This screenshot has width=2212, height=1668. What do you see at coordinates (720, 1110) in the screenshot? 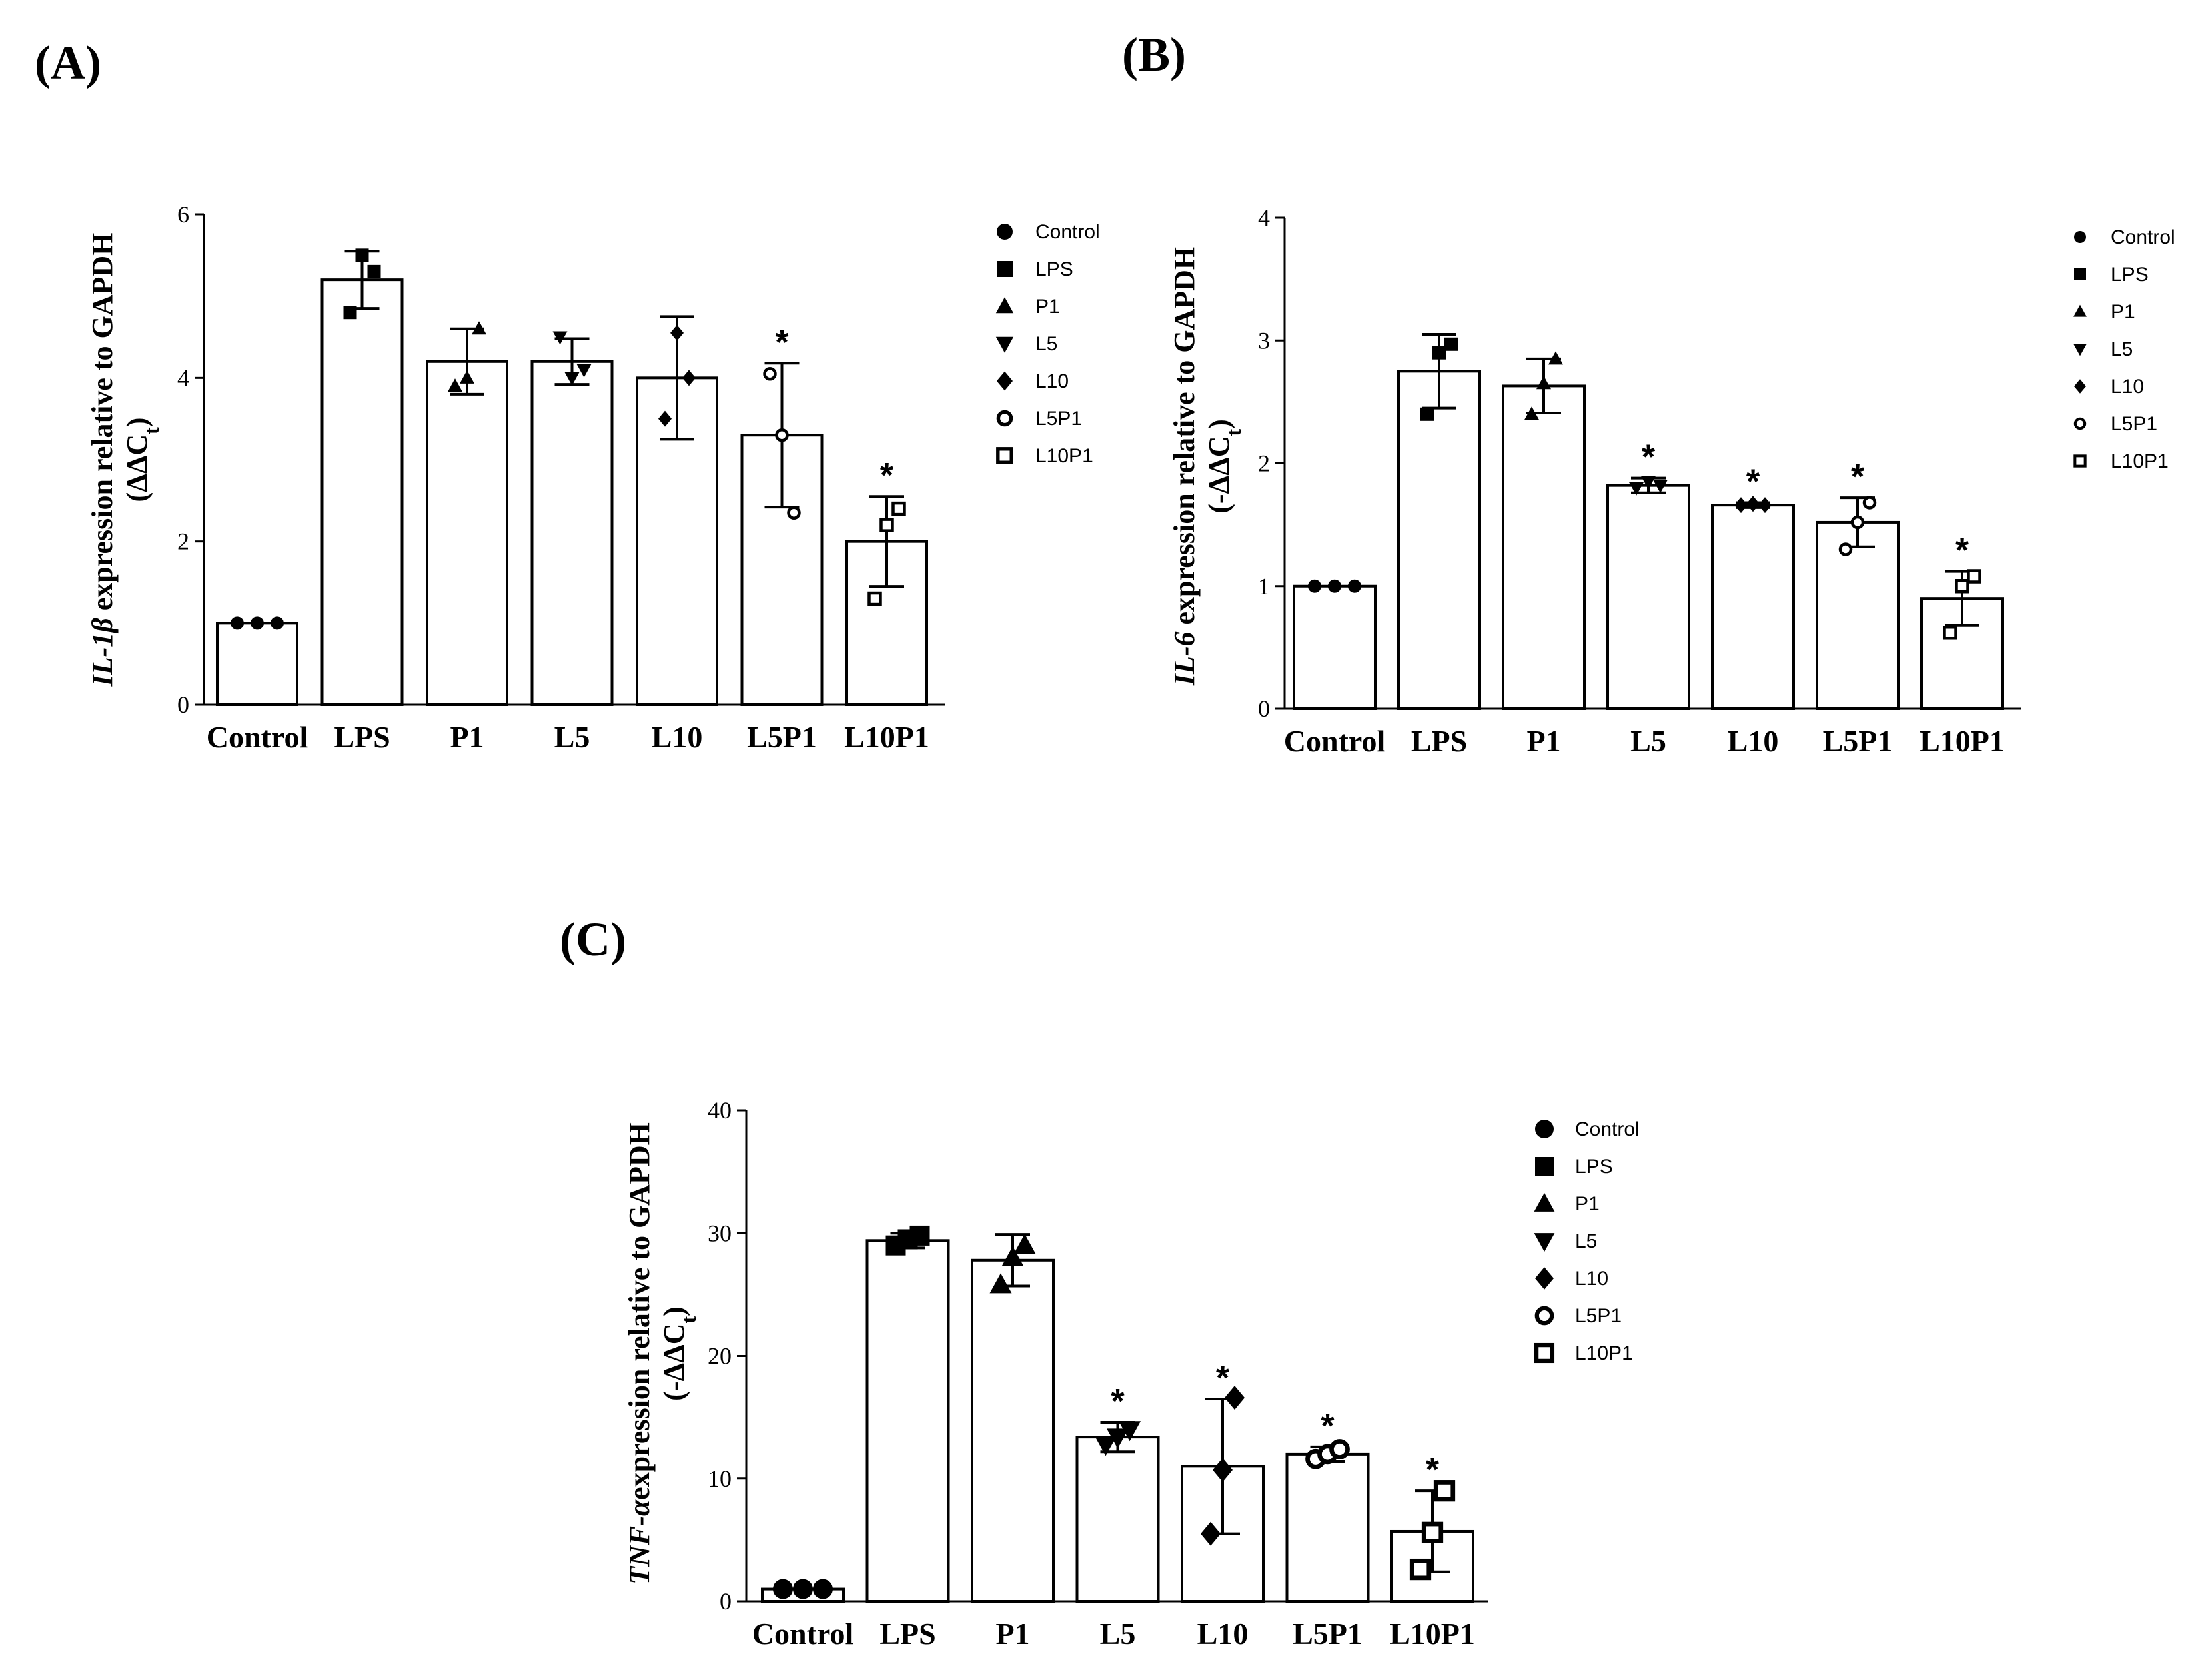
I see `y-tick-label: 40` at bounding box center [720, 1110].